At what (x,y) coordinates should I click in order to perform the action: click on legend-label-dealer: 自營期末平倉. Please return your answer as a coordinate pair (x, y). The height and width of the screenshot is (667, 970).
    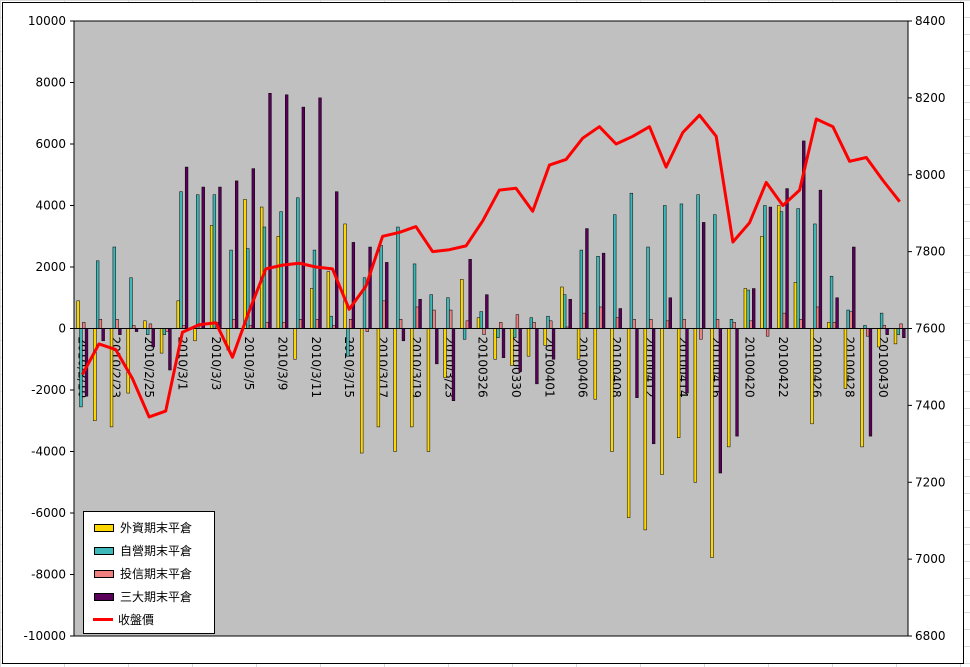
    Looking at the image, I should click on (156, 551).